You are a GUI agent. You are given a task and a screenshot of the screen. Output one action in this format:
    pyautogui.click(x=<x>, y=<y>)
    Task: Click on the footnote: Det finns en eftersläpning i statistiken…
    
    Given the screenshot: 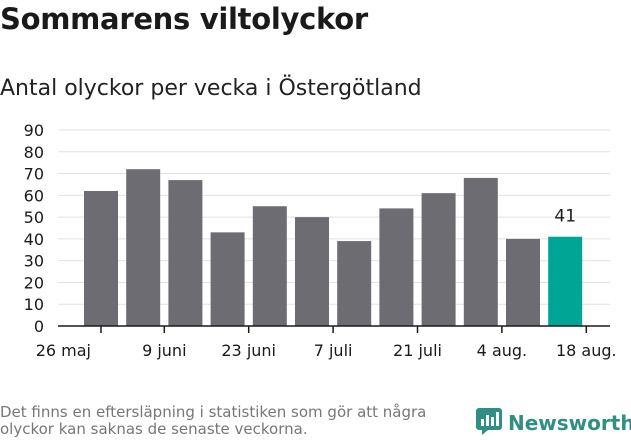 What is the action you would take?
    pyautogui.click(x=213, y=420)
    